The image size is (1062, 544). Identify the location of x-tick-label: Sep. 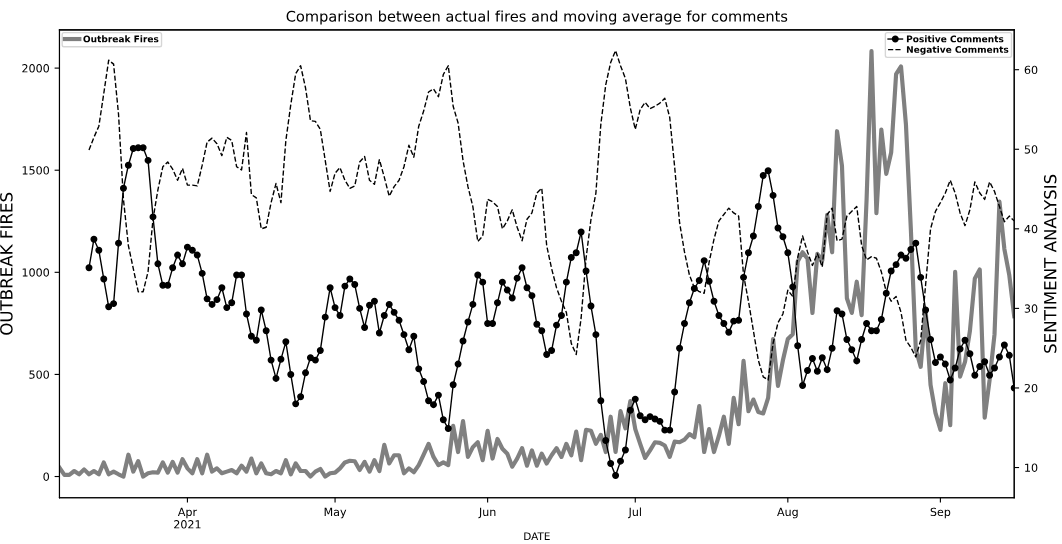
(940, 513).